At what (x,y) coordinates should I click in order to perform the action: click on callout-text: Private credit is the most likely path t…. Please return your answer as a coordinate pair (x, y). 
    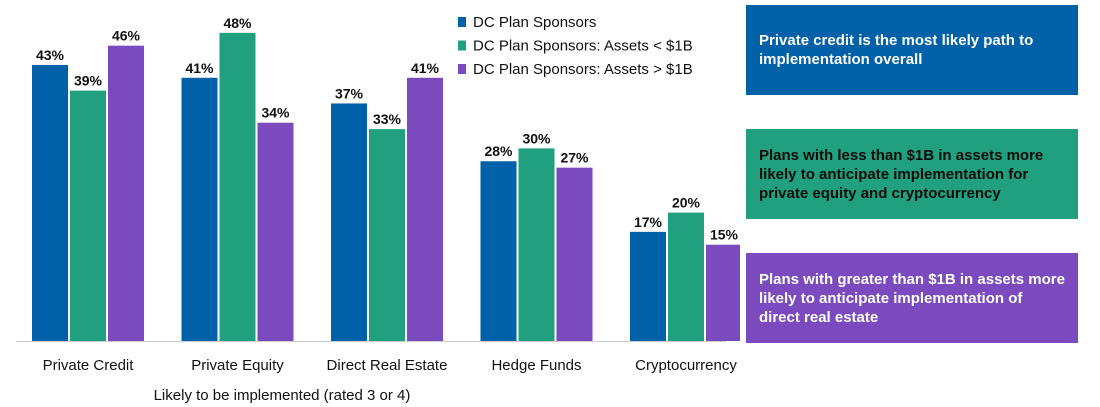
    Looking at the image, I should click on (896, 50).